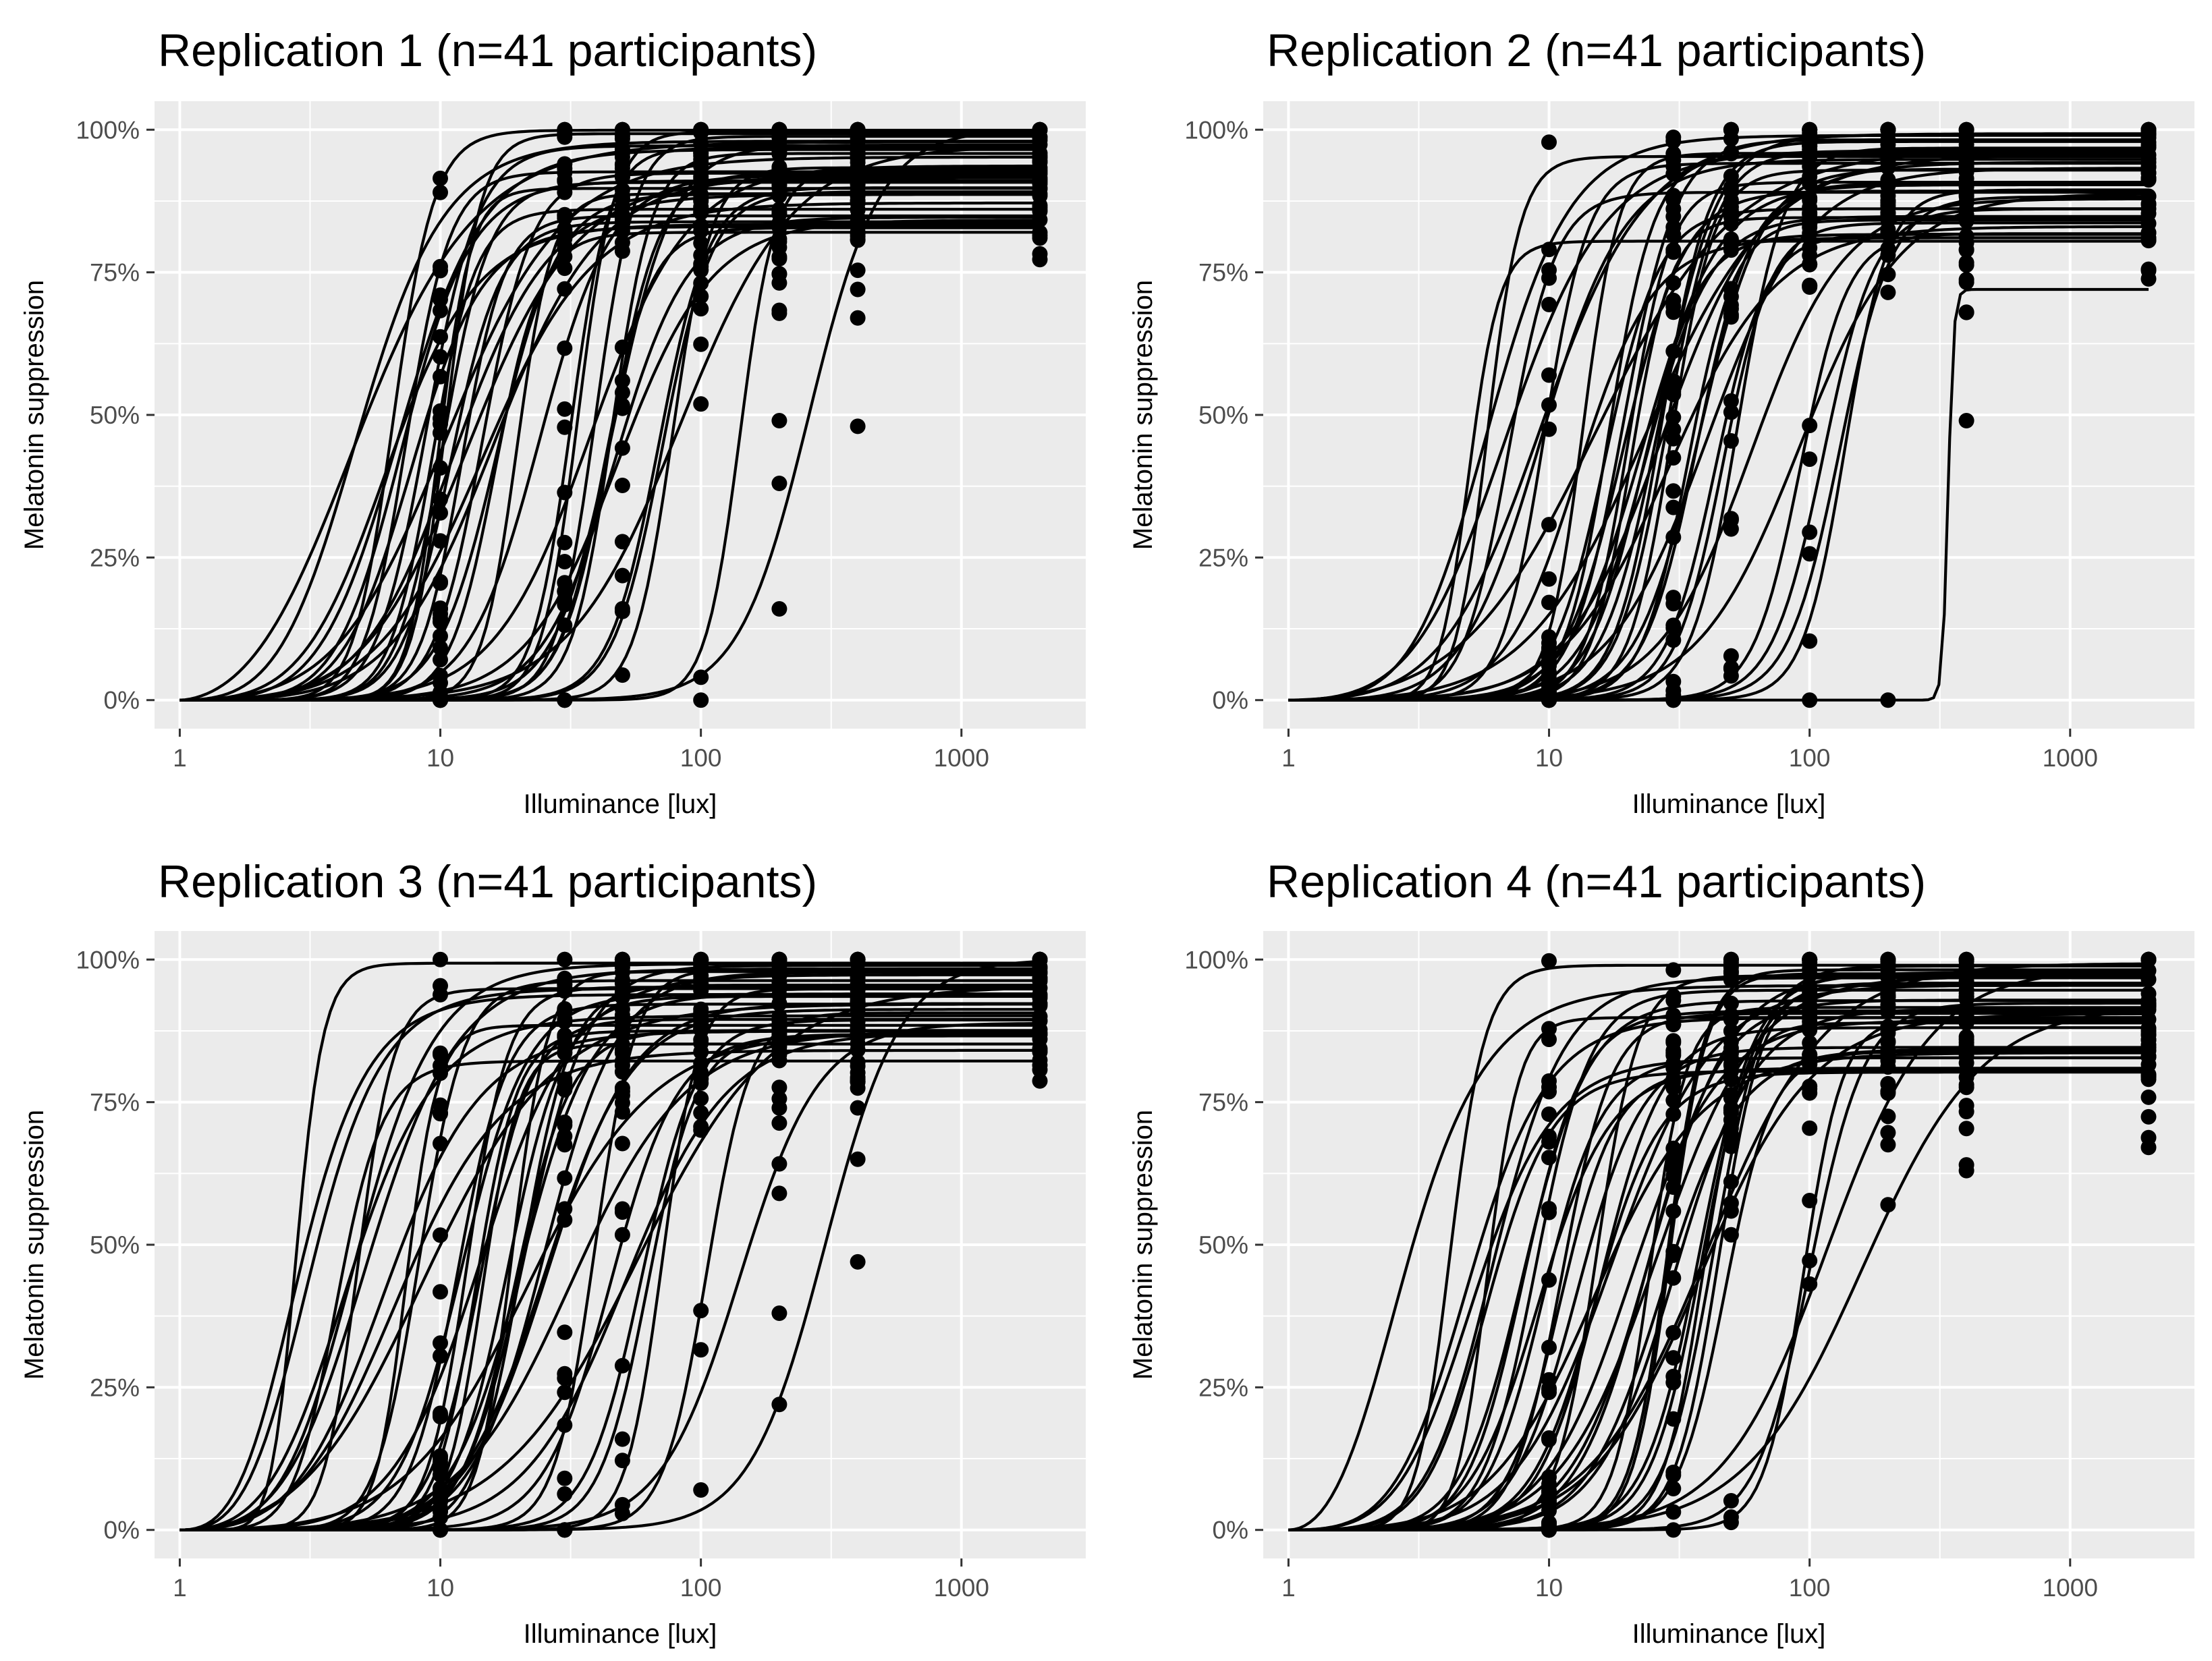 Image resolution: width=2212 pixels, height=1661 pixels. I want to click on x-tick-label: 1, so click(180, 1588).